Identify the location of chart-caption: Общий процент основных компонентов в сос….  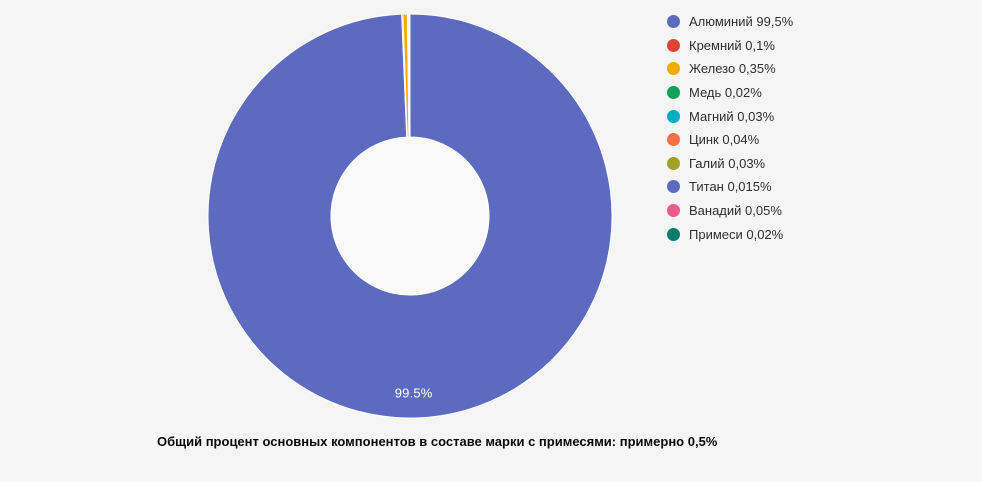
(437, 441).